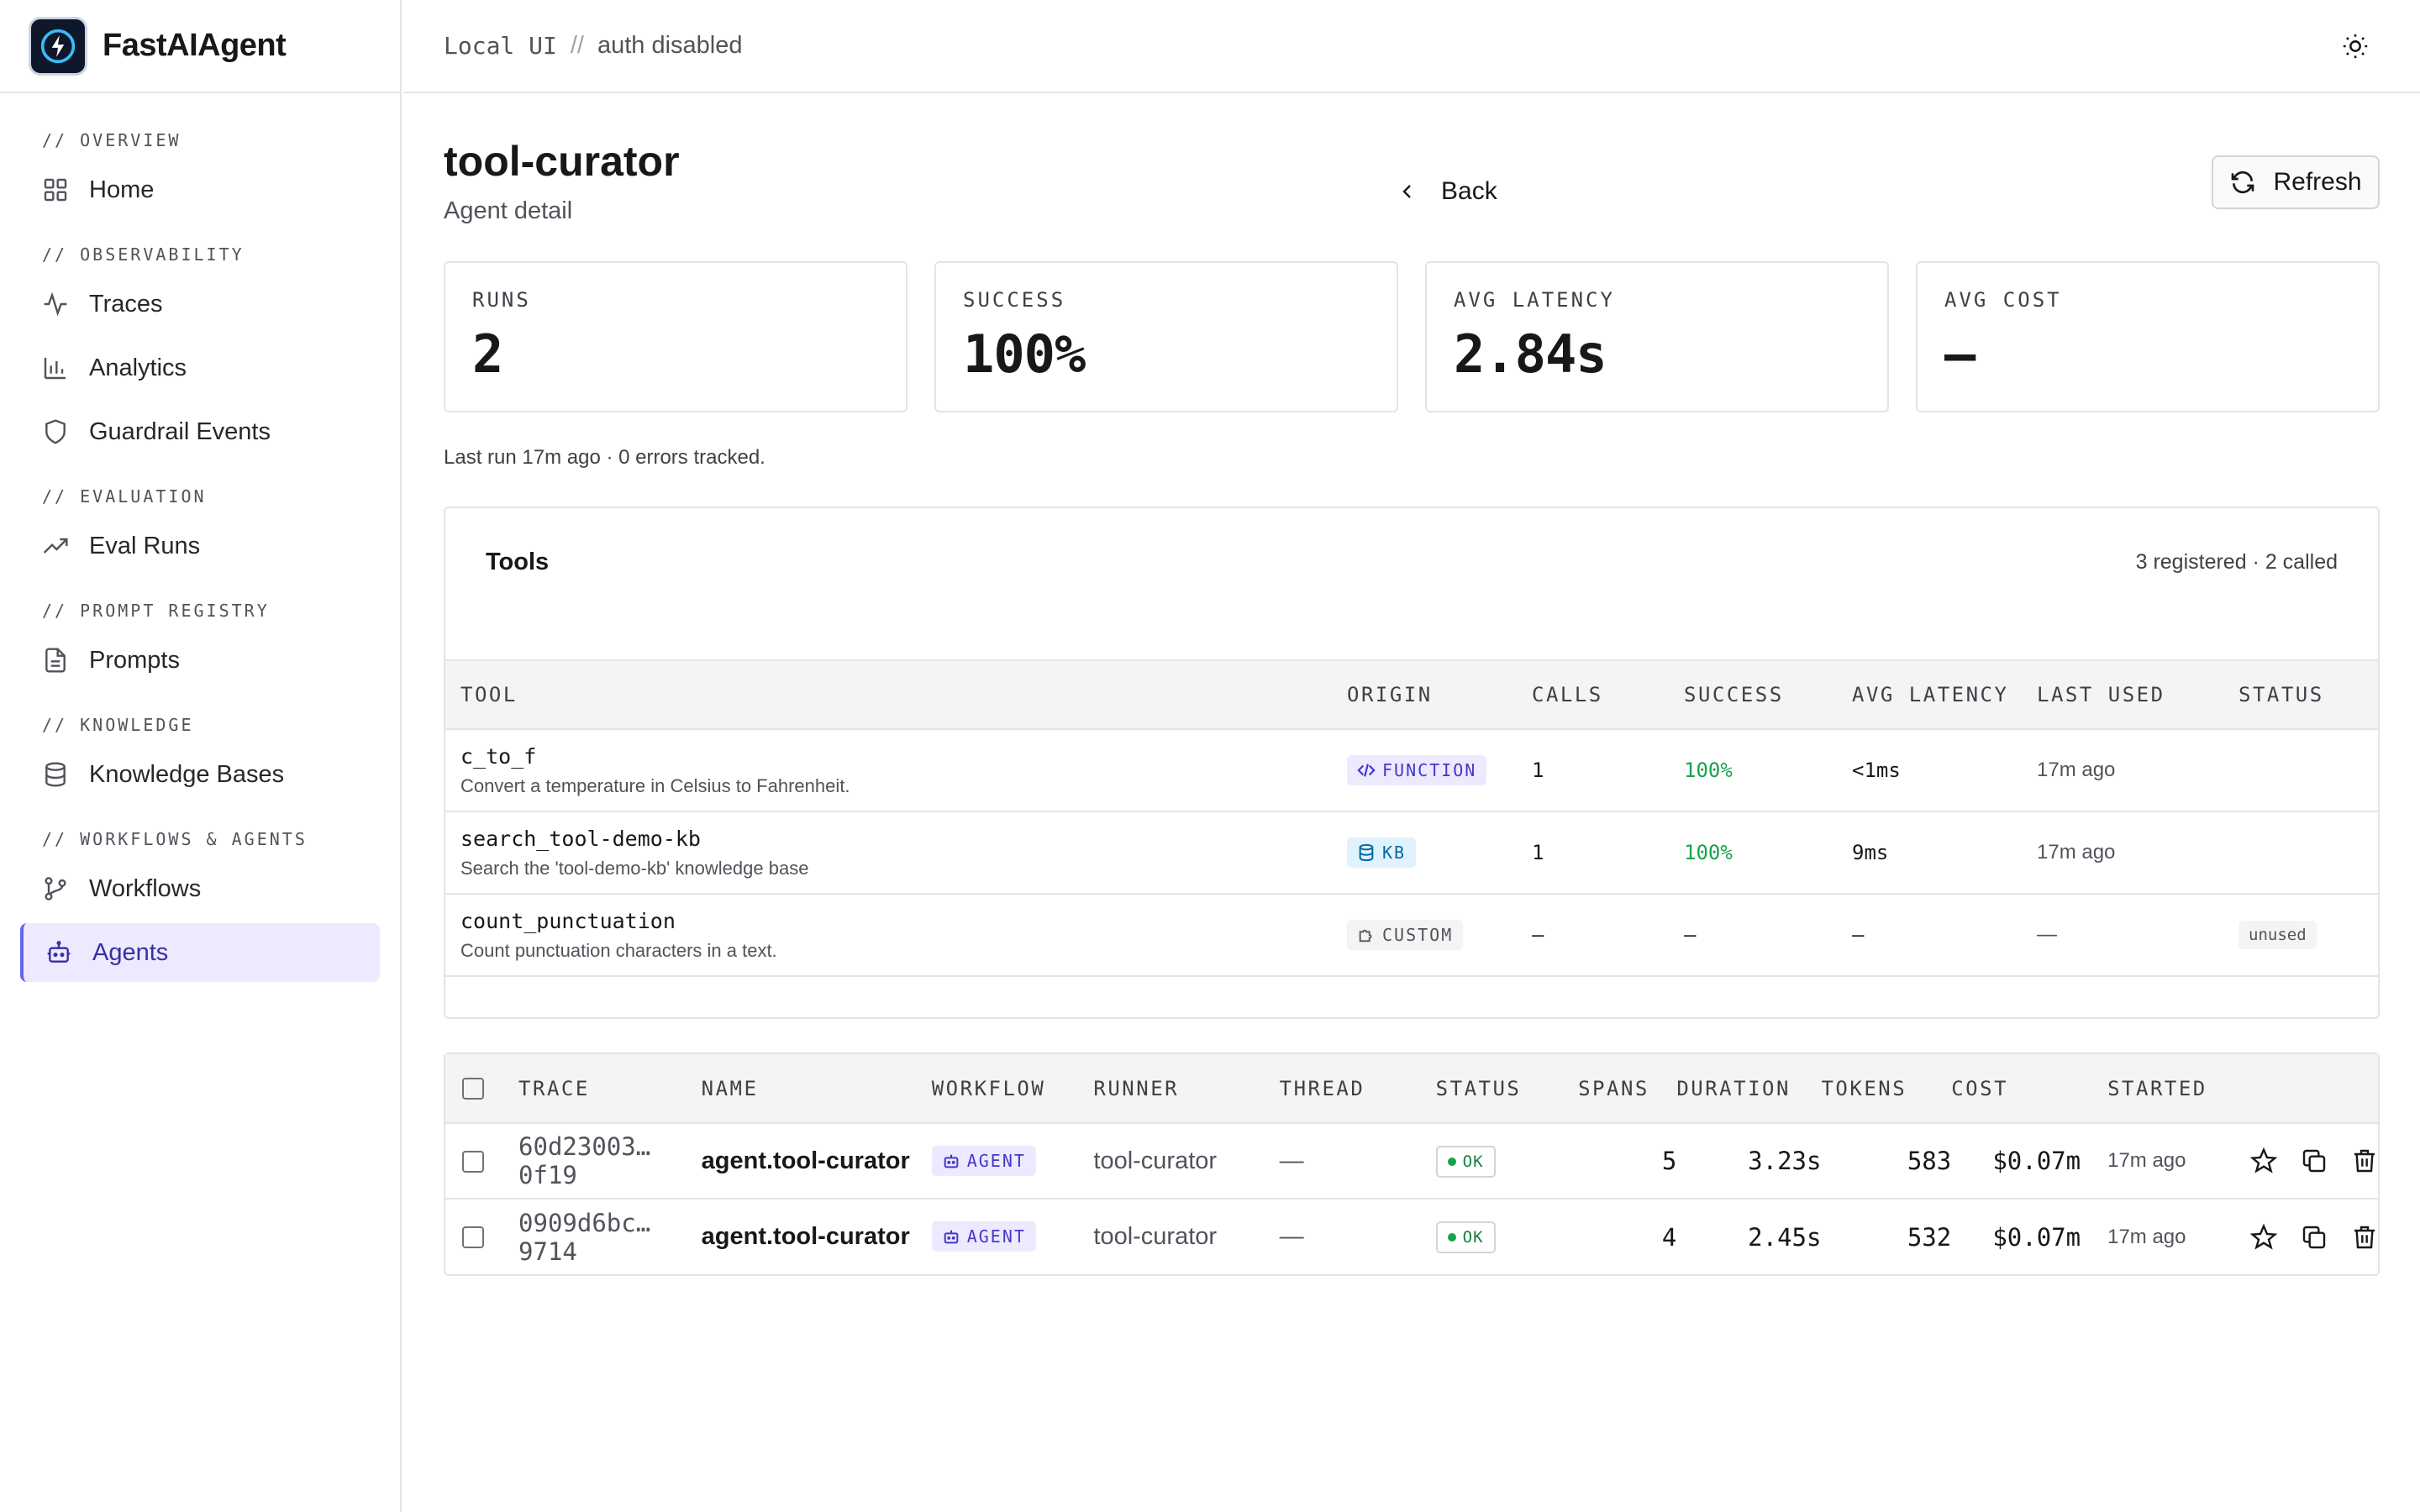  Describe the element at coordinates (1944, 770) in the screenshot. I see `latency-cell: <1ms` at that location.